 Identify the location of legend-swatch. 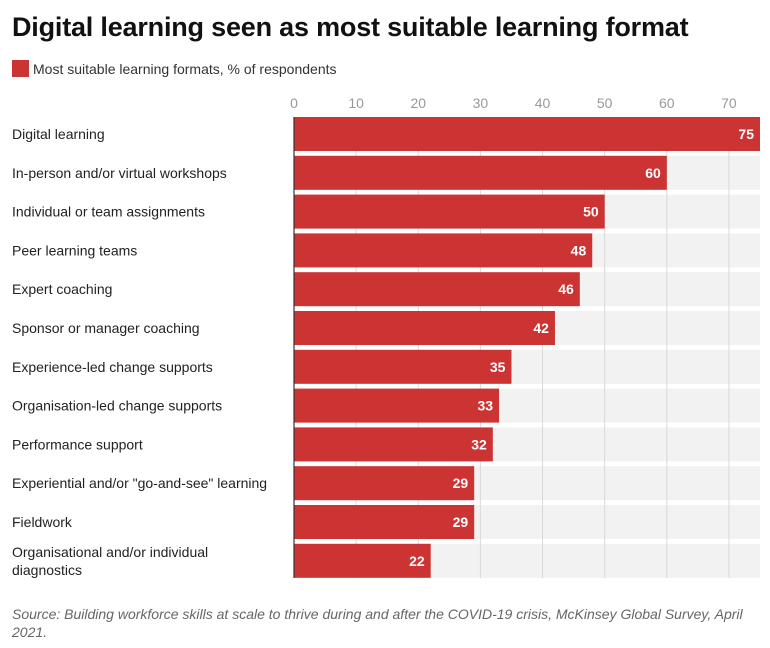
(20, 68).